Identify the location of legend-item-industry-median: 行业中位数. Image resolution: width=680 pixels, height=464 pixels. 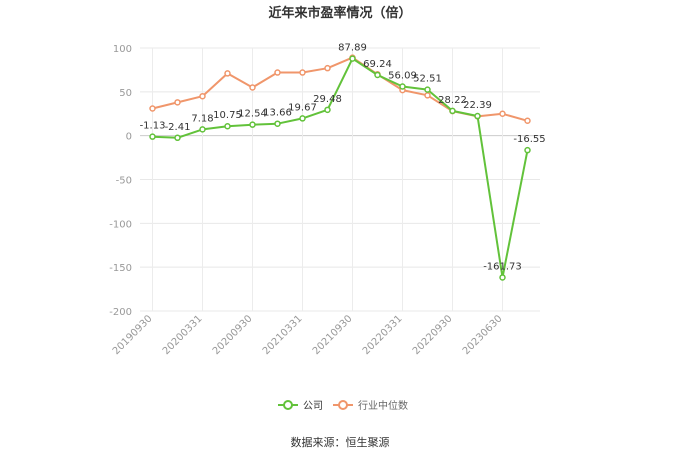
(370, 405).